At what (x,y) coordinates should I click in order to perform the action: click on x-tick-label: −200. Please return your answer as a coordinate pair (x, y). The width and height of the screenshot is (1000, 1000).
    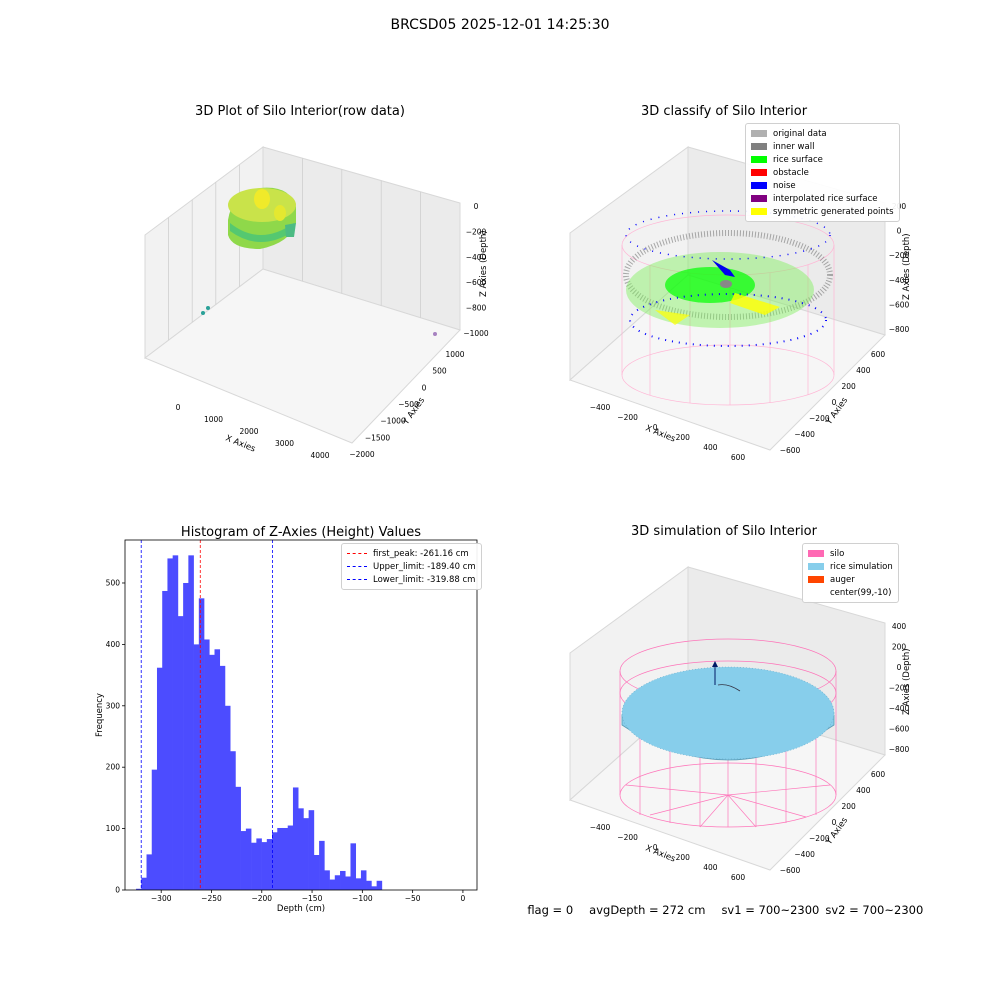
    Looking at the image, I should click on (261, 898).